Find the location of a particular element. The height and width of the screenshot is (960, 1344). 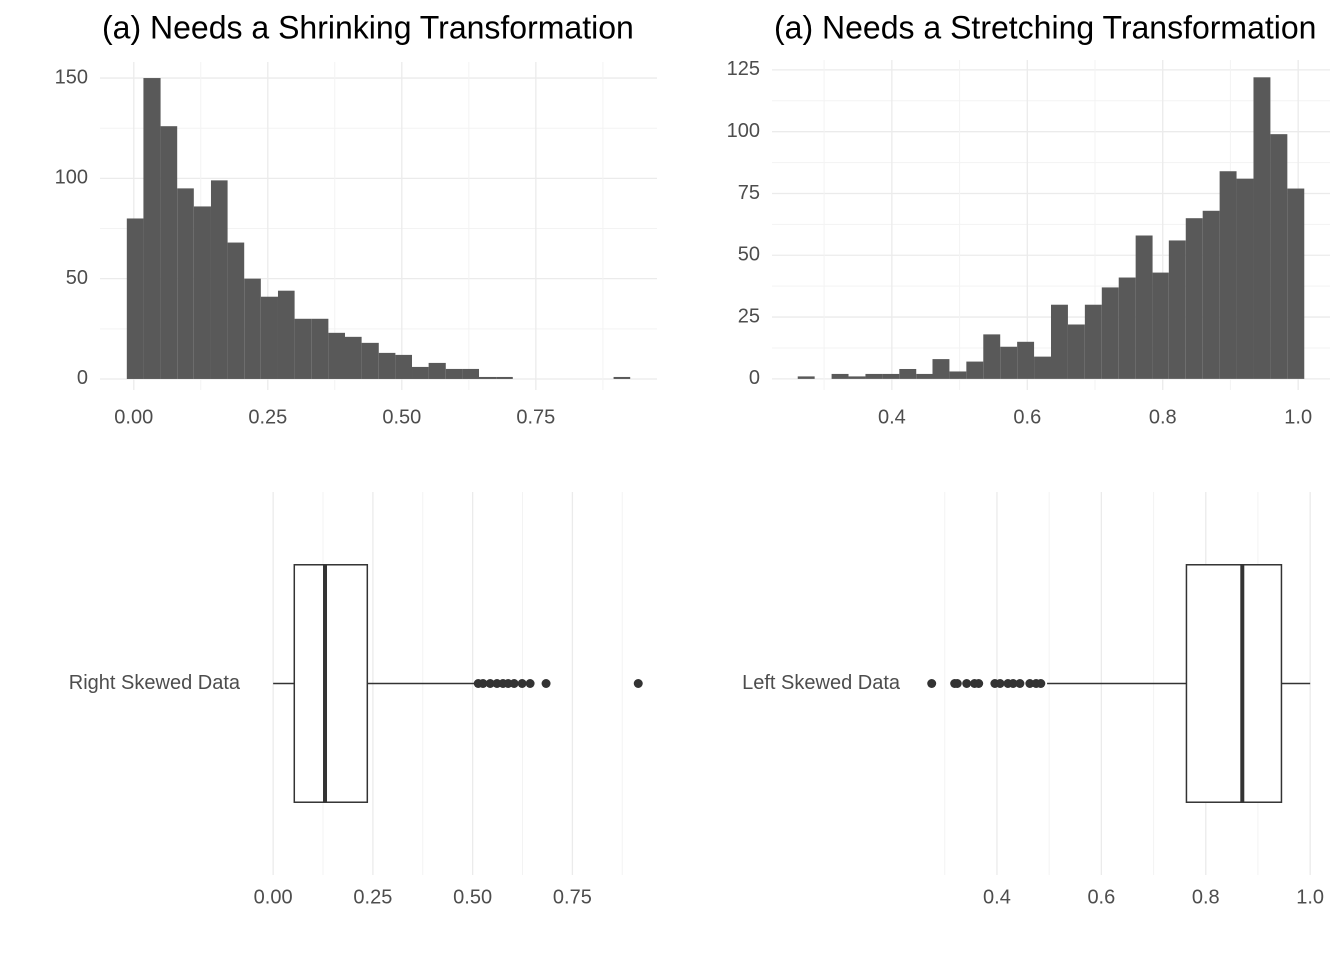

y-tick-label: 75 is located at coordinates (749, 193).